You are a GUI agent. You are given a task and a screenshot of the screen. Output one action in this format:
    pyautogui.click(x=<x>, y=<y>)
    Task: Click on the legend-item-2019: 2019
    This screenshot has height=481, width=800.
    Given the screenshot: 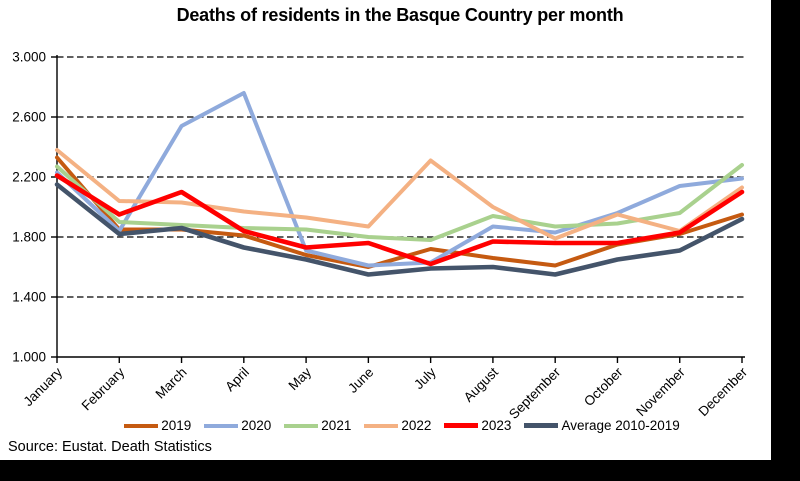 What is the action you would take?
    pyautogui.click(x=157, y=425)
    